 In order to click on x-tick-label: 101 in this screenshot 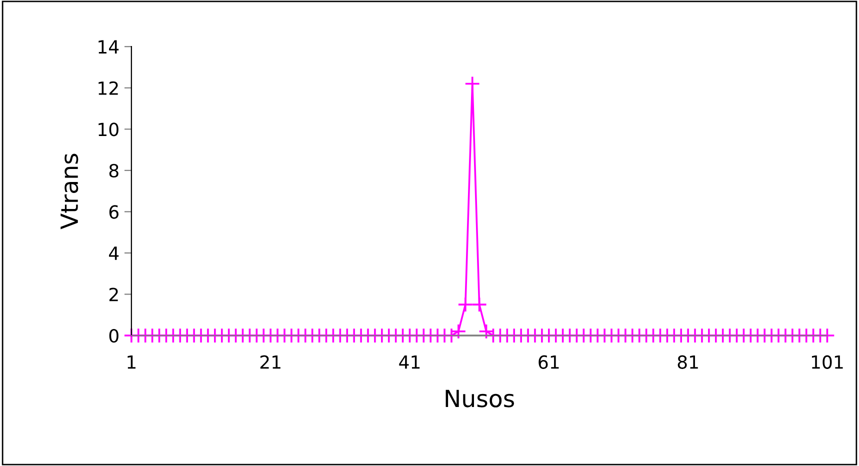, I will do `click(827, 362)`.